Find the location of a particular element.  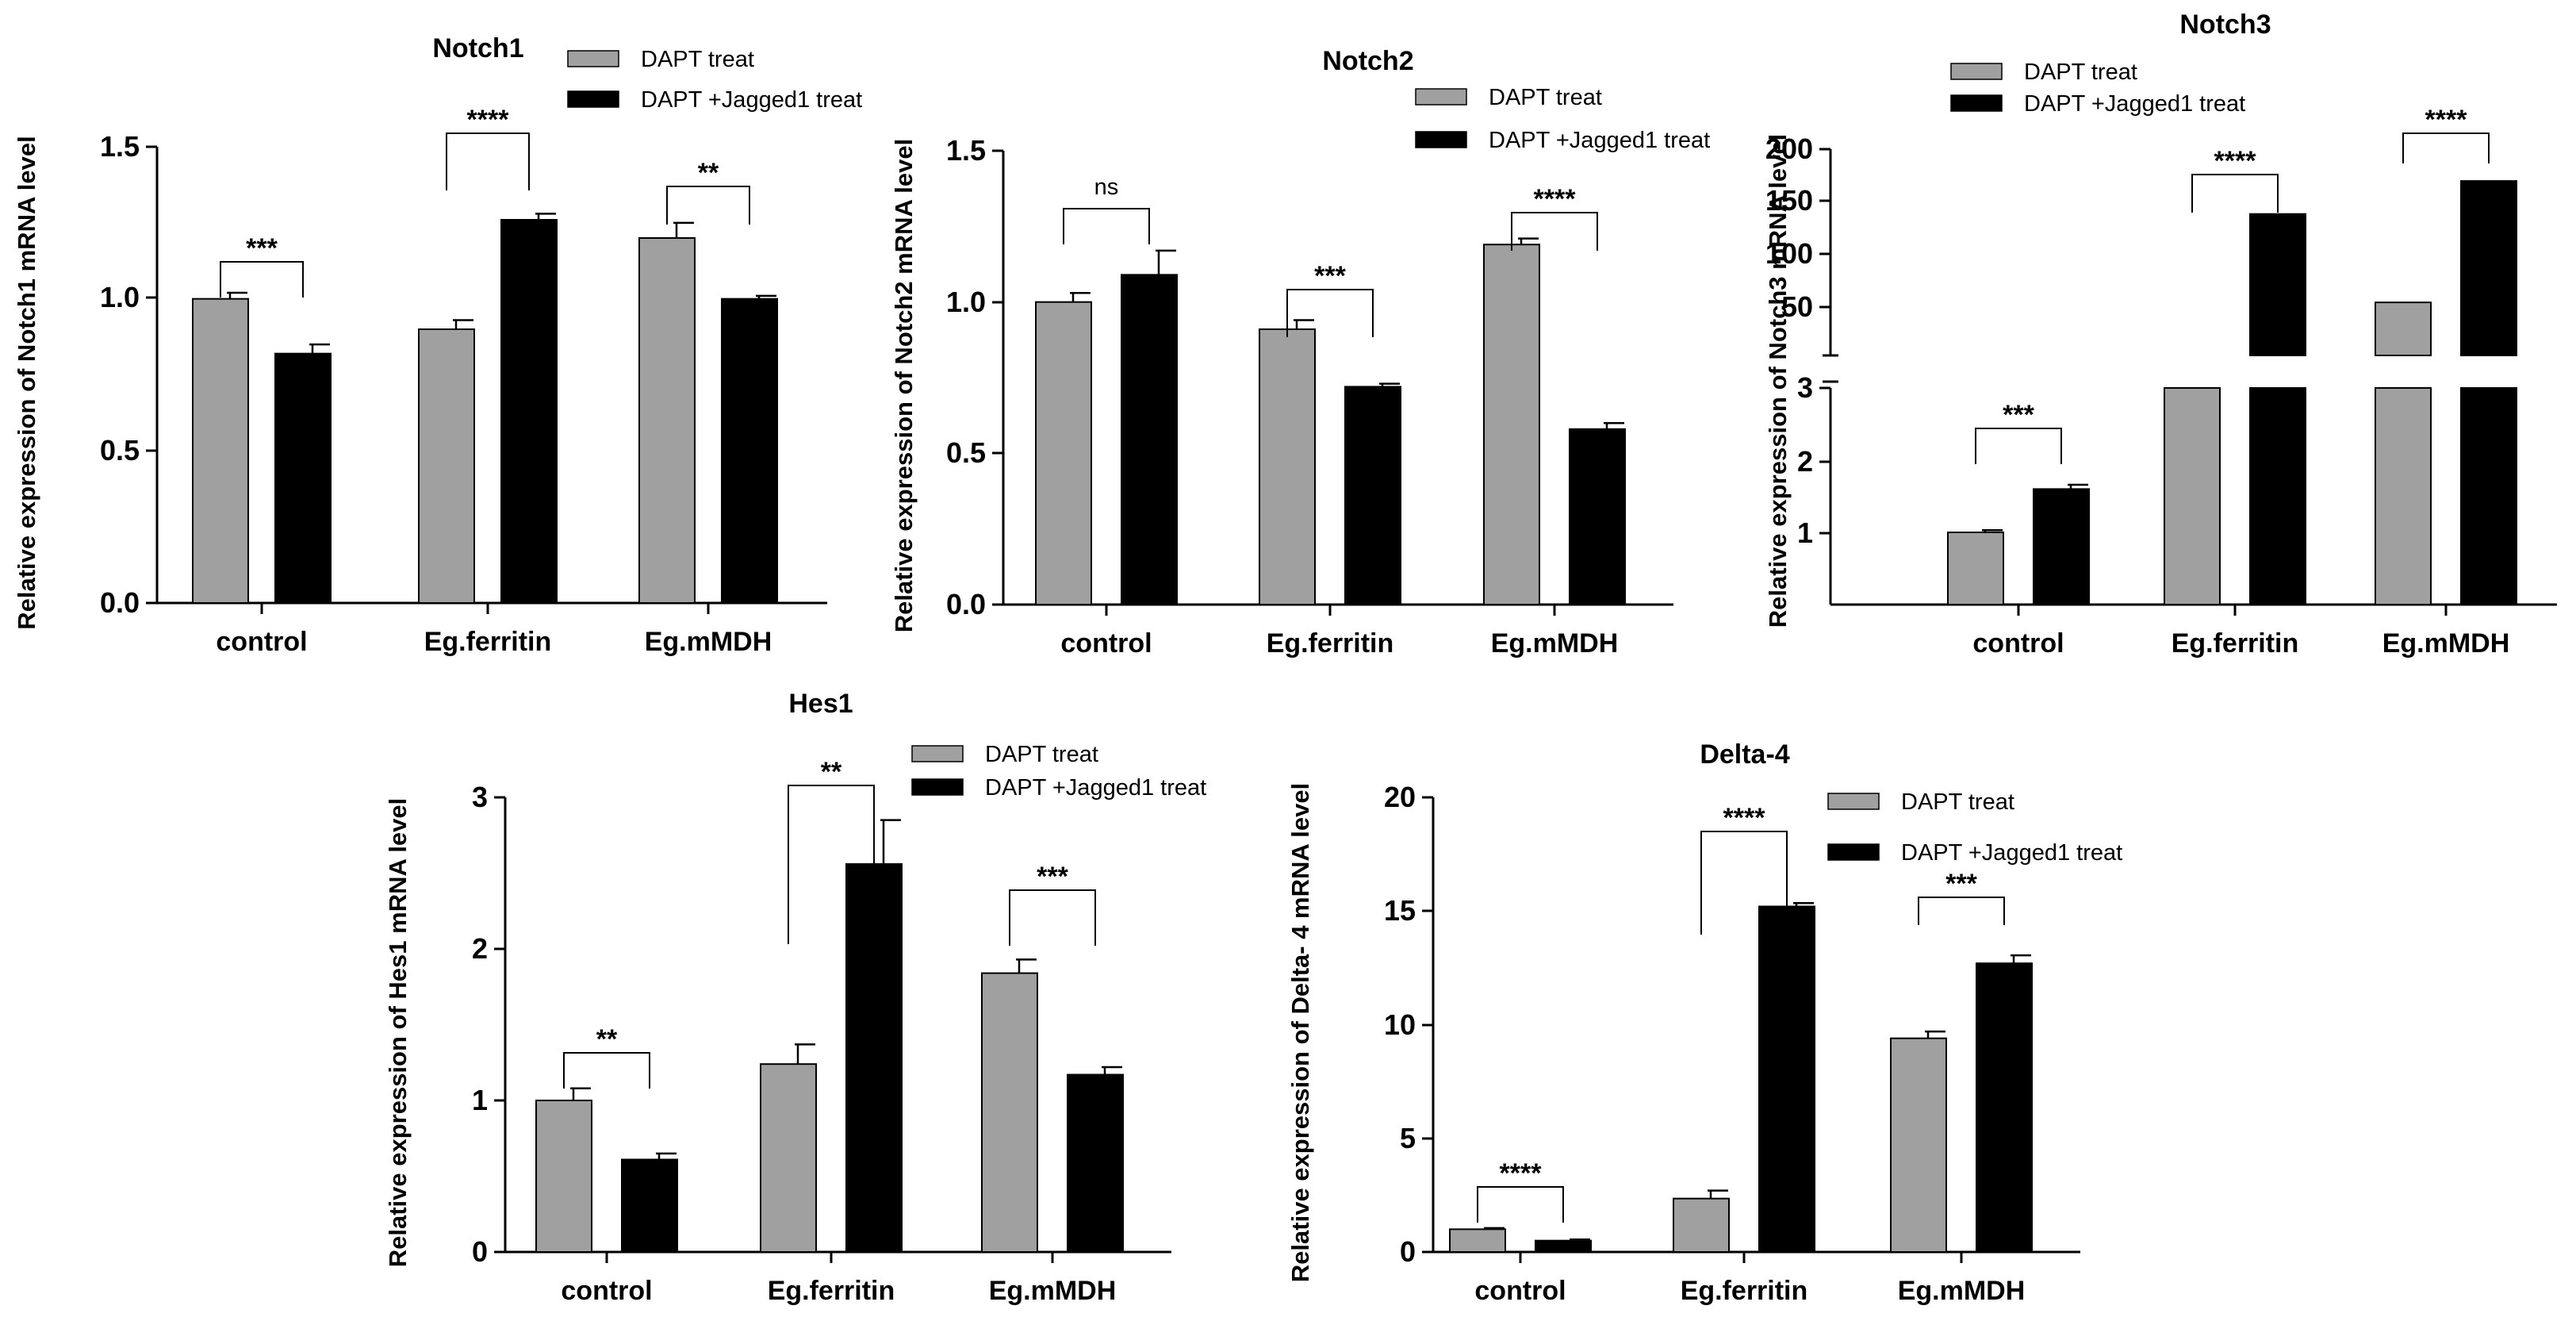

notch3-category-label: control is located at coordinates (2018, 643).